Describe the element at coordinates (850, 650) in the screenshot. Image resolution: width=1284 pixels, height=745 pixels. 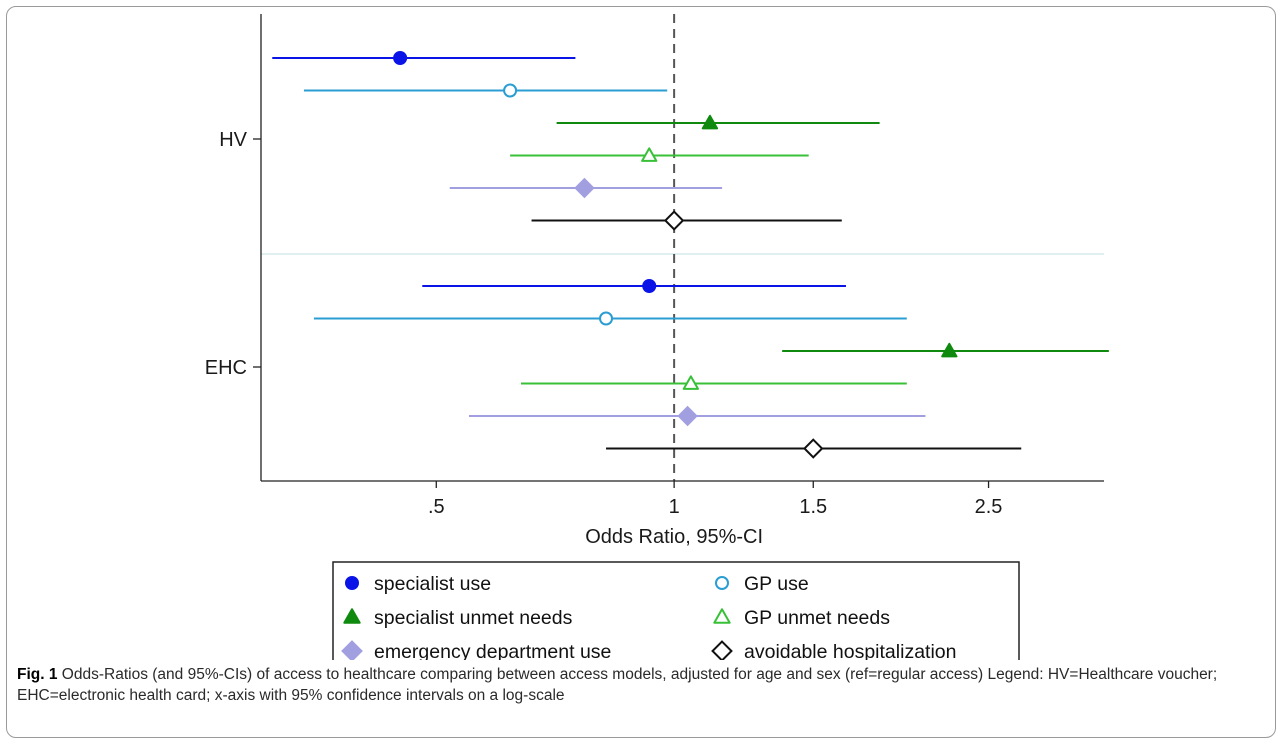
I see `legend-label-avoidable-hospitalization: avoidable hospitalization` at that location.